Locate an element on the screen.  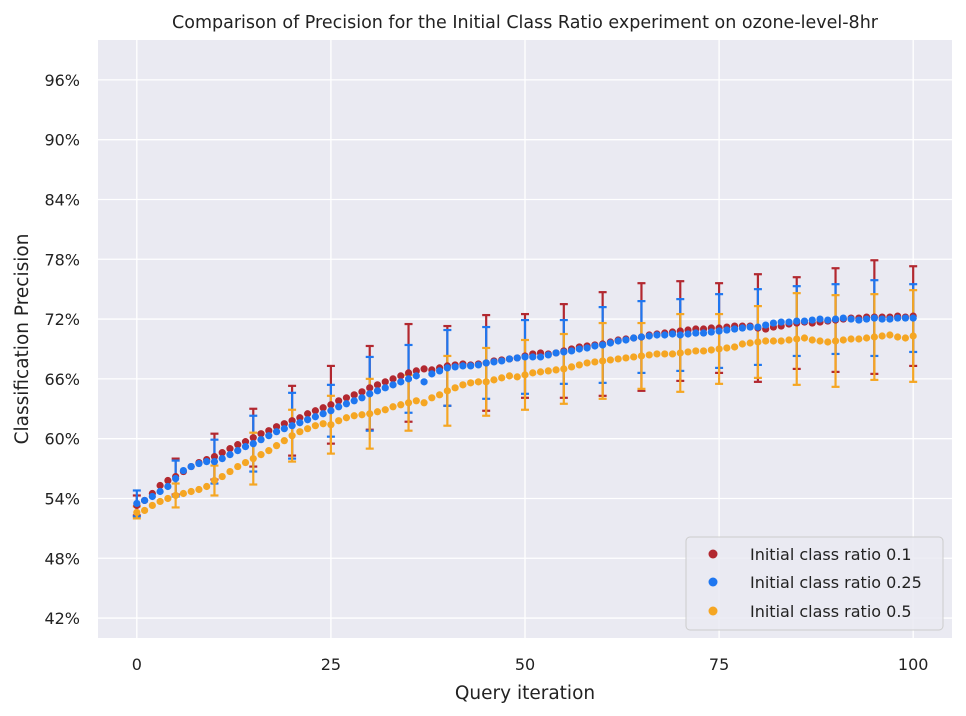
y-tick-label: 42% is located at coordinates (62, 618).